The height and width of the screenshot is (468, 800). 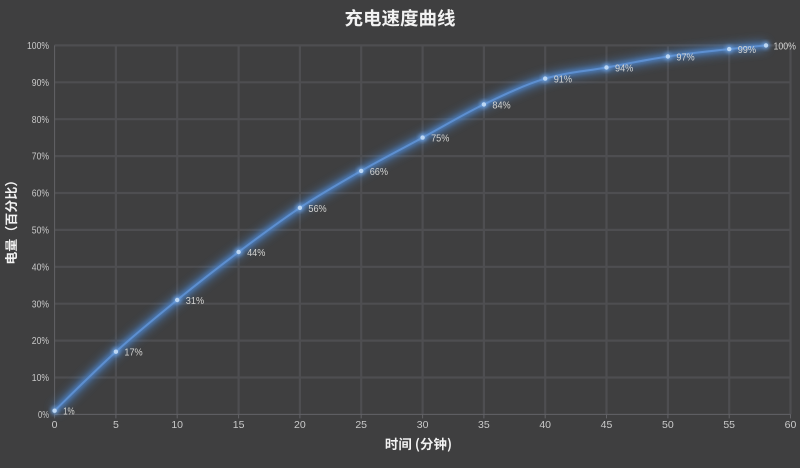 I want to click on svg-text: 10, so click(x=177, y=425).